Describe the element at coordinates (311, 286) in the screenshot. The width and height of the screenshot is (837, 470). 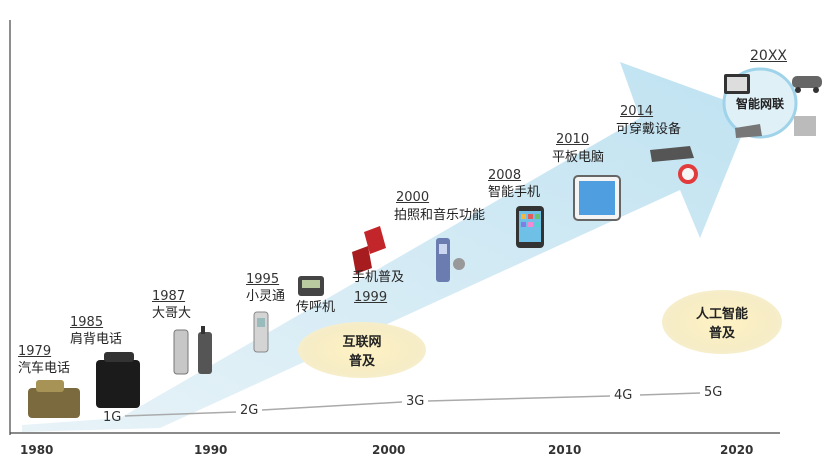
I see `pager-icon` at that location.